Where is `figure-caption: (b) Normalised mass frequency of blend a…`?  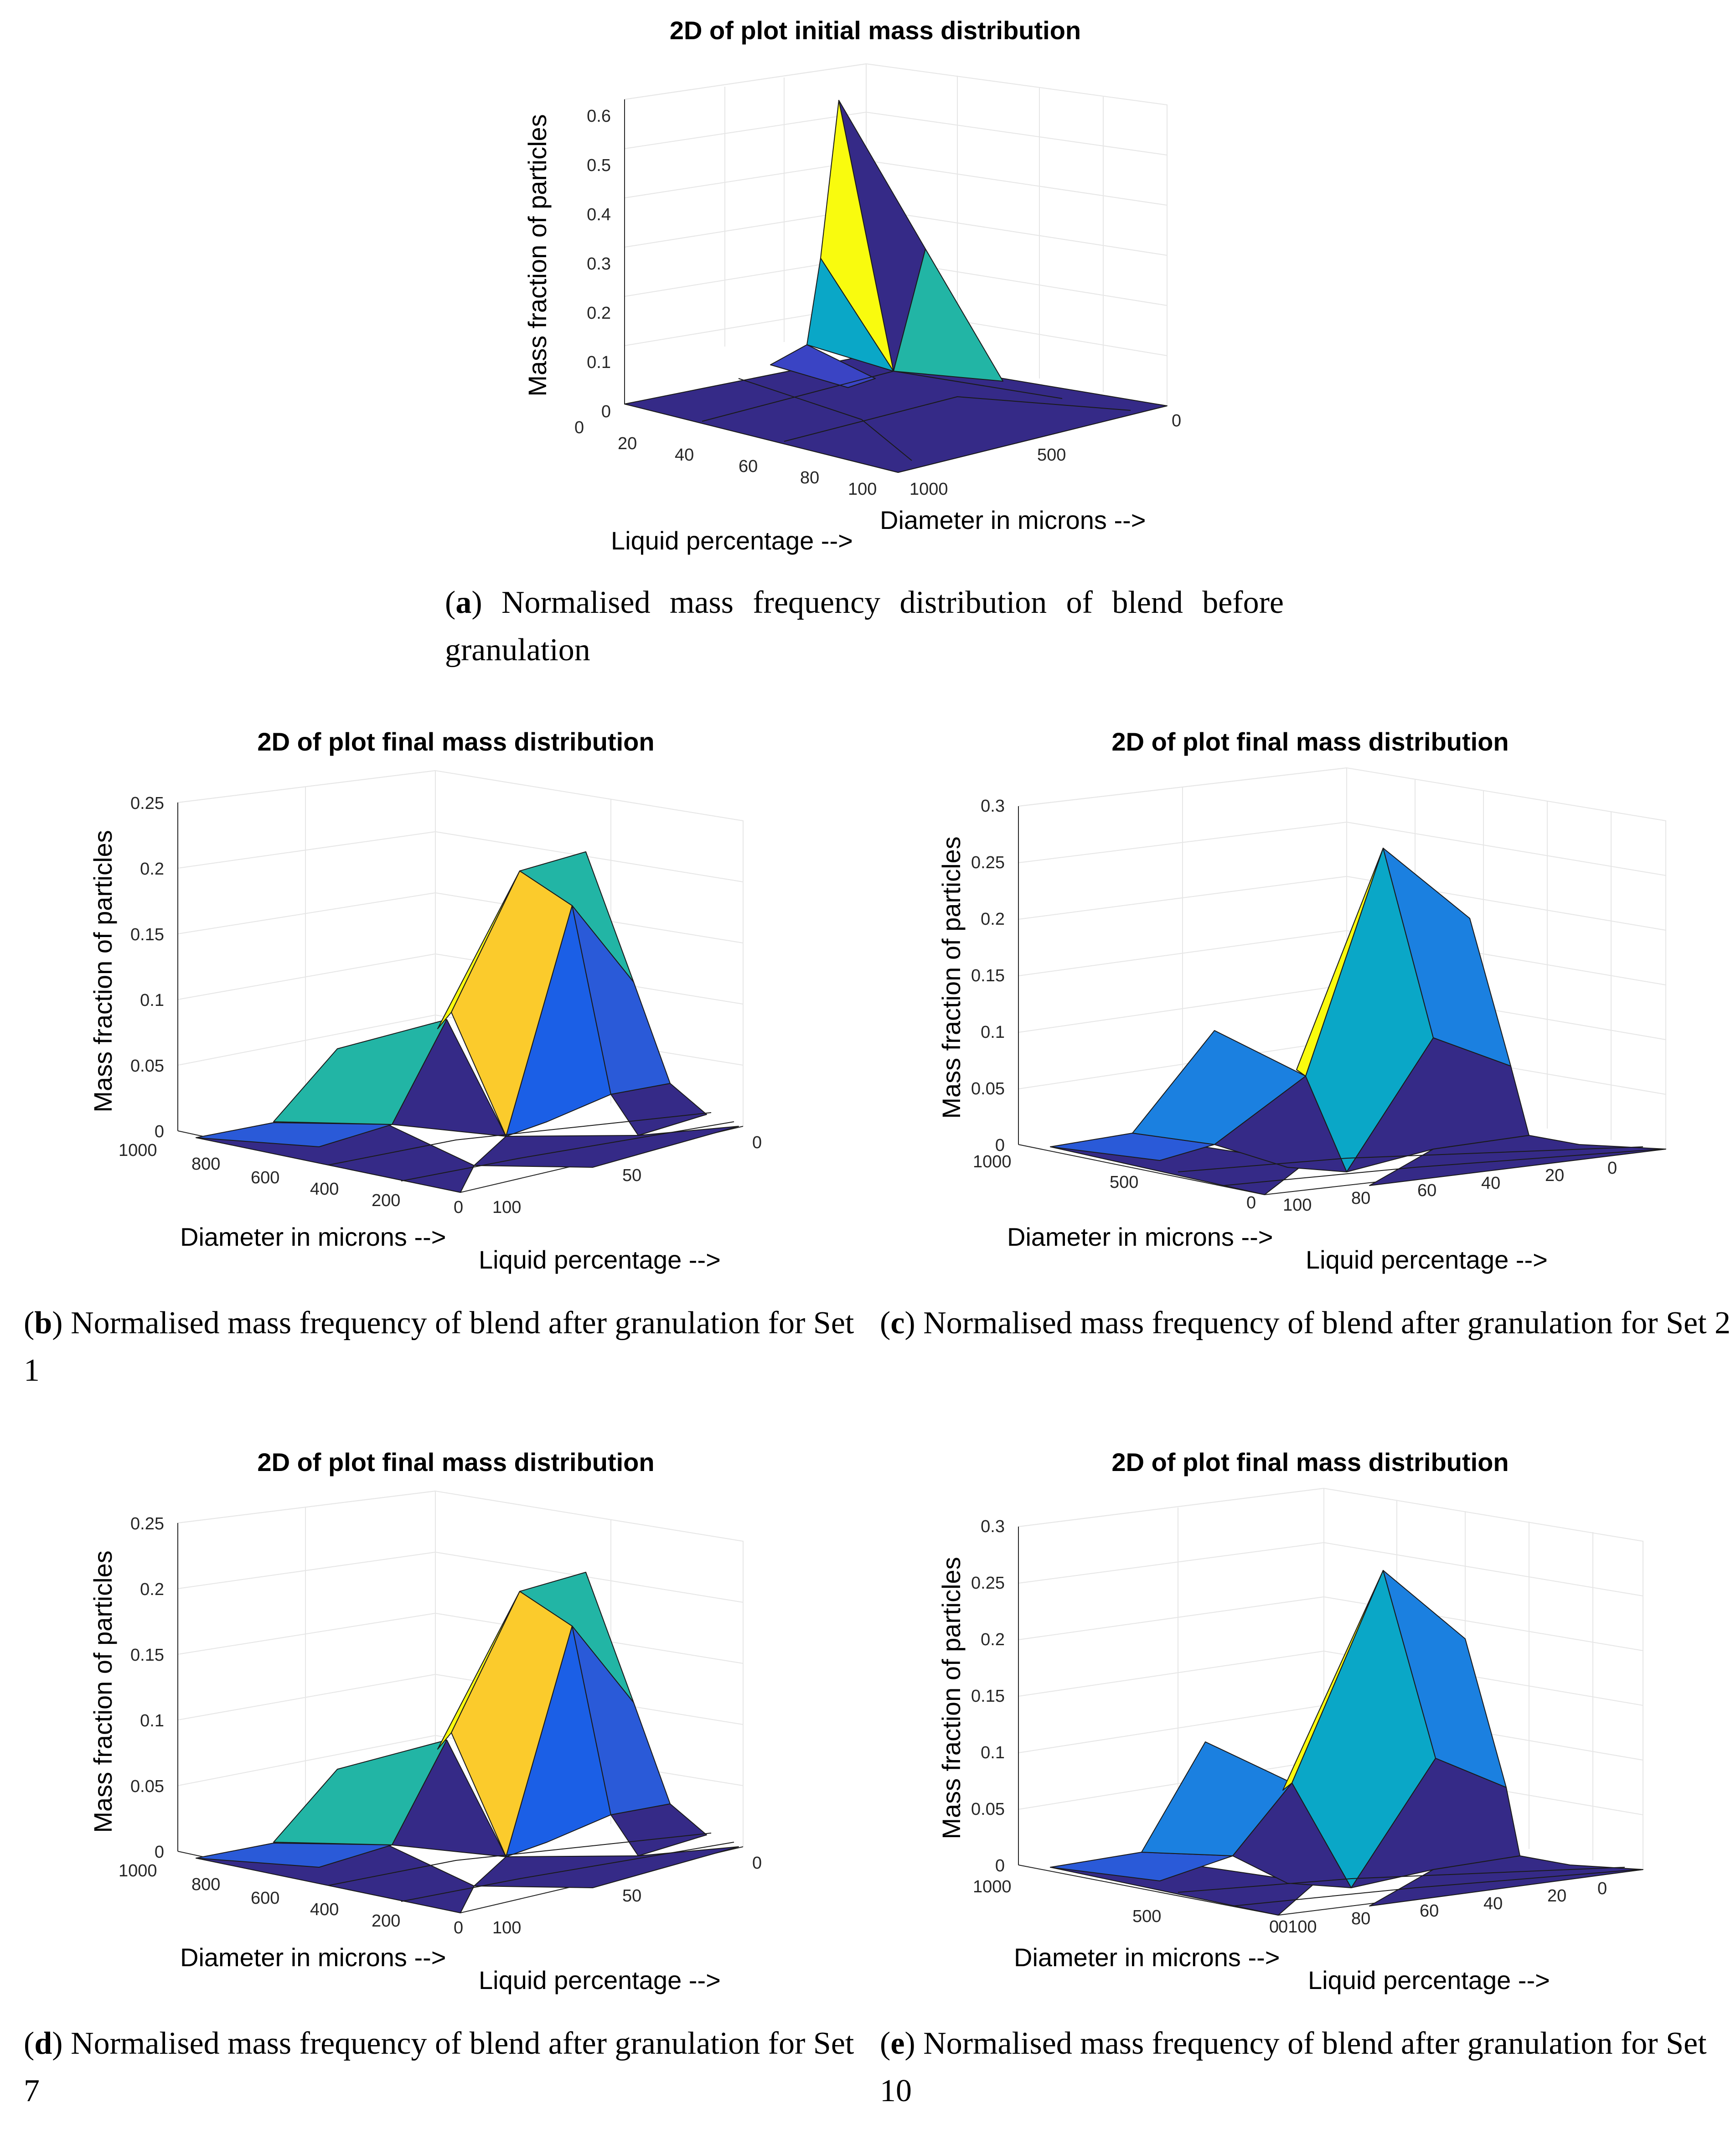
figure-caption: (b) Normalised mass frequency of blend a… is located at coordinates (439, 1346).